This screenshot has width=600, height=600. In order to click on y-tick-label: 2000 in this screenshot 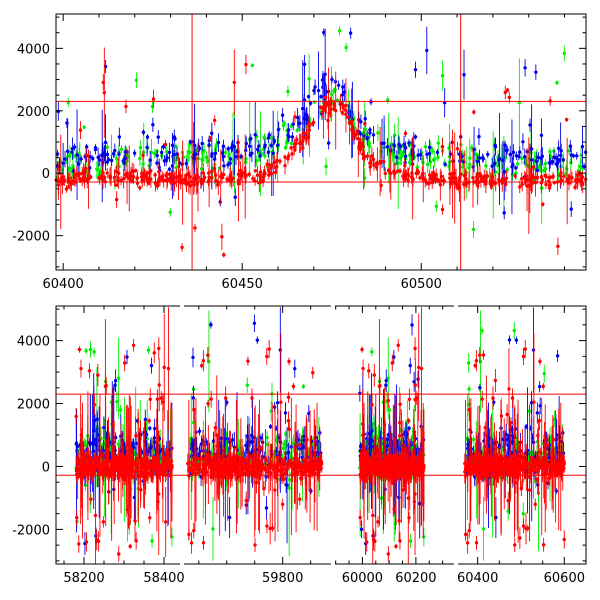, I will do `click(33, 112)`.